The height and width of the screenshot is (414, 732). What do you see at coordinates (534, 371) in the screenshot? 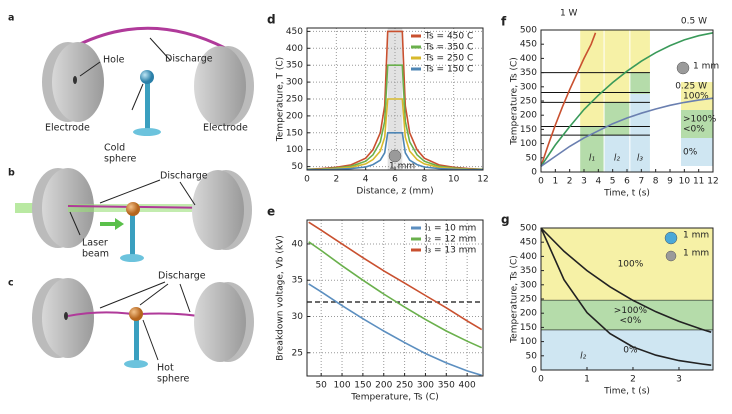
I see `y-tick-label: 0` at bounding box center [534, 371].